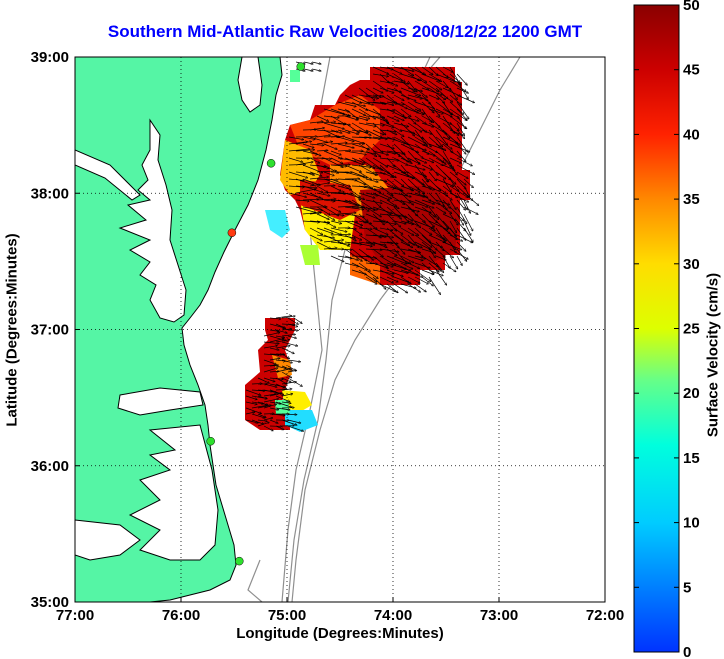  I want to click on station-marker, so click(239, 561).